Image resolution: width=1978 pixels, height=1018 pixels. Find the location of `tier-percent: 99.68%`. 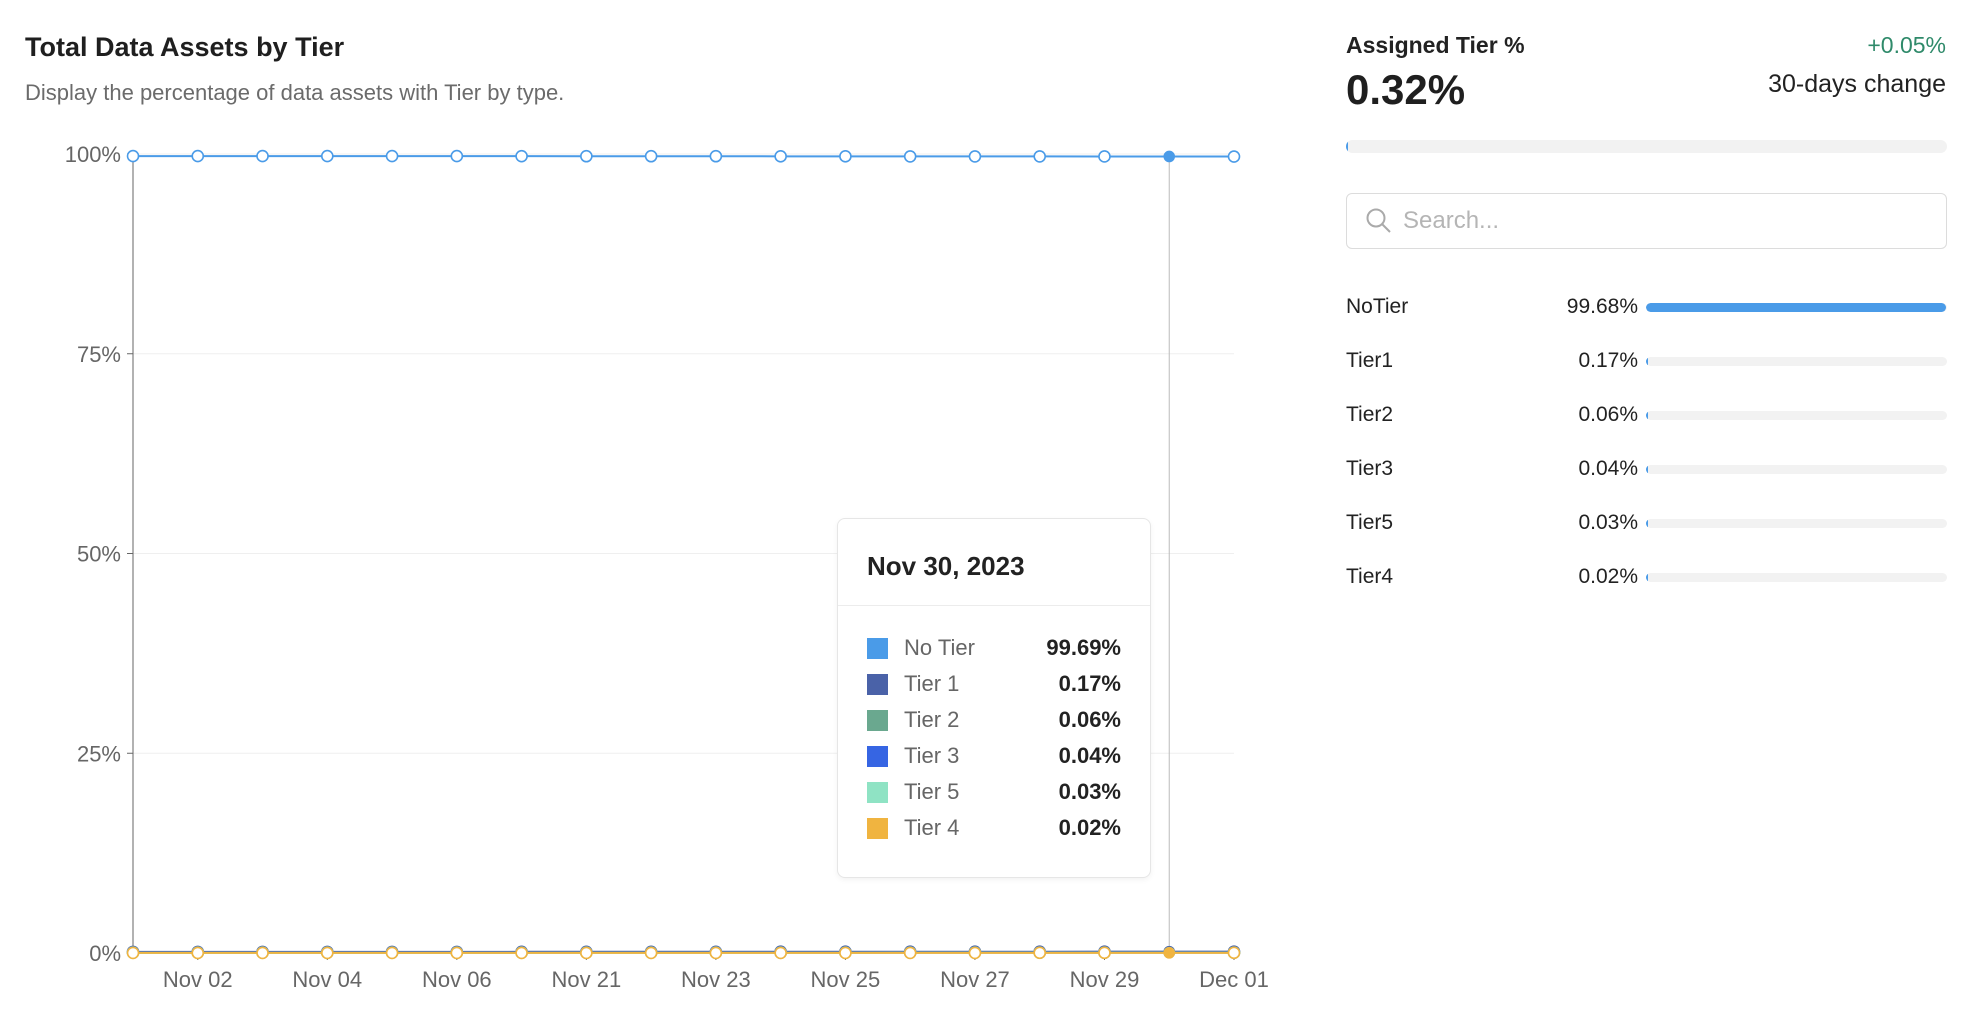

tier-percent: 99.68% is located at coordinates (1602, 306).